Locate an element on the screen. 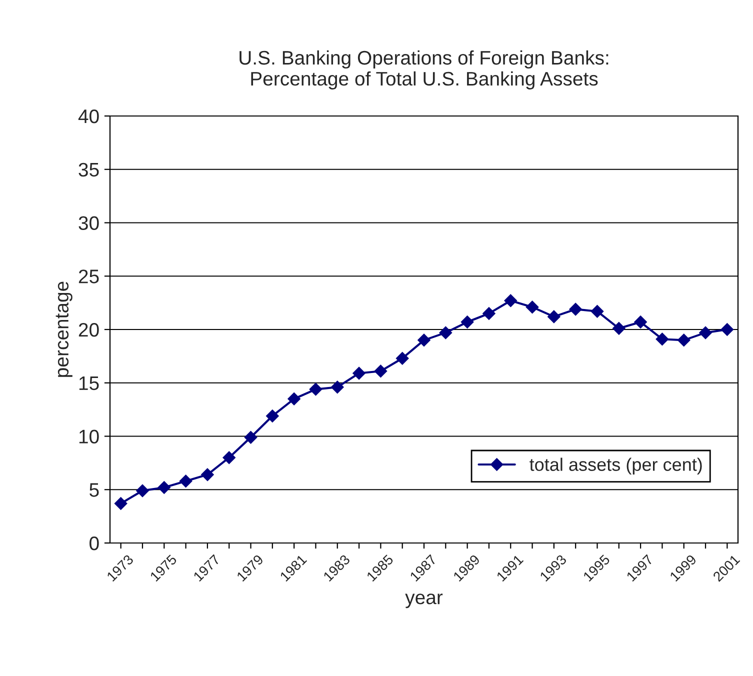 The height and width of the screenshot is (676, 753). x-axis-title: year is located at coordinates (424, 601).